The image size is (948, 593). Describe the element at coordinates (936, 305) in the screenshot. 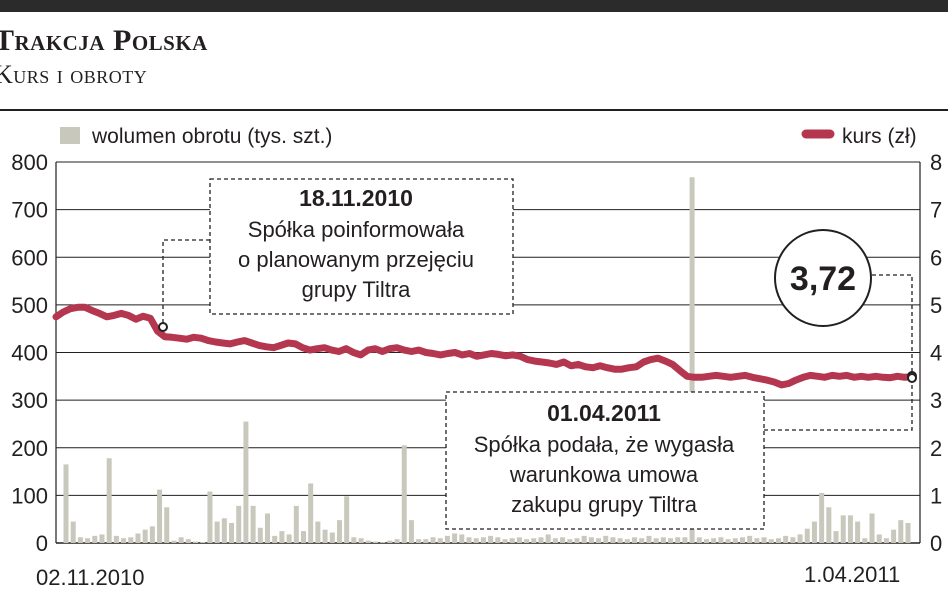

I see `right-tick-label: 5` at that location.